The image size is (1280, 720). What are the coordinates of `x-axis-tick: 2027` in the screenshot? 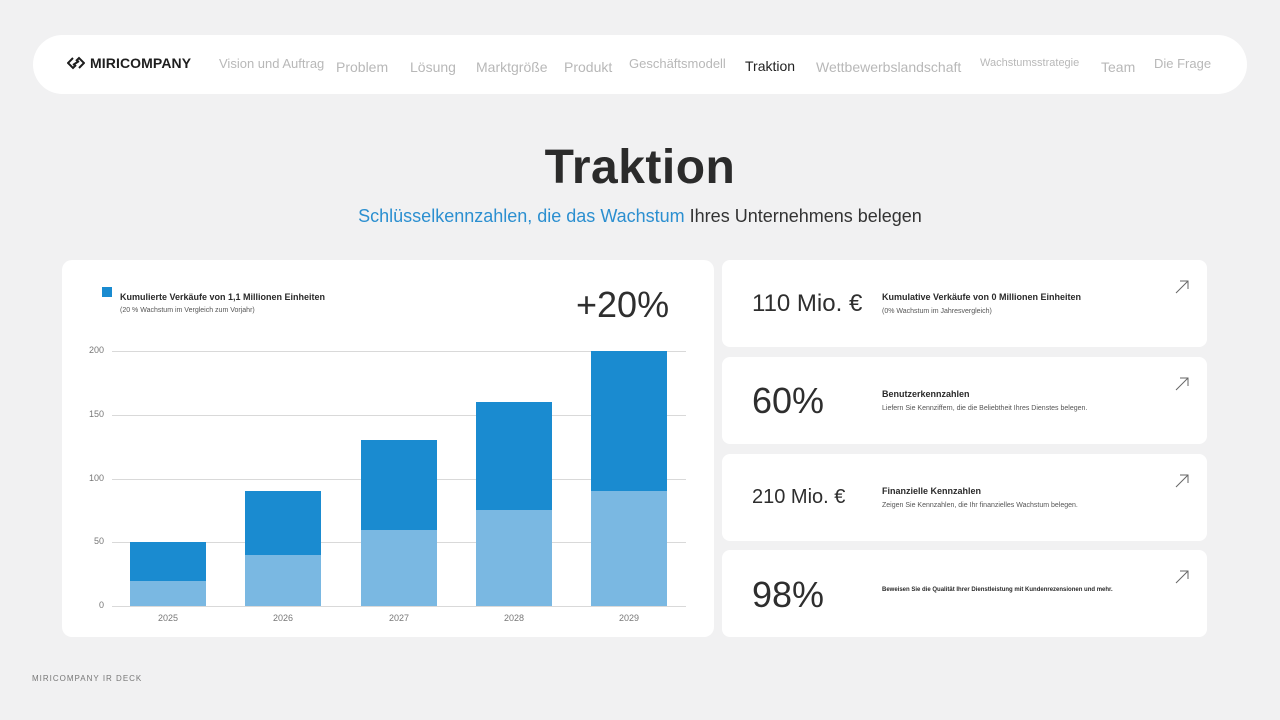 It's located at (399, 618).